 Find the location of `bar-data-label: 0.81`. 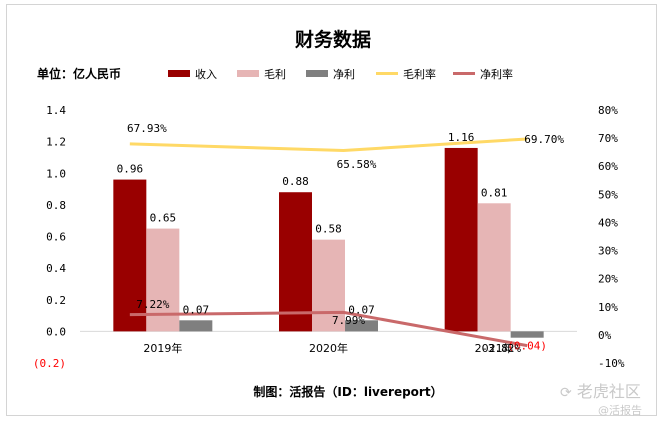

bar-data-label: 0.81 is located at coordinates (494, 192).